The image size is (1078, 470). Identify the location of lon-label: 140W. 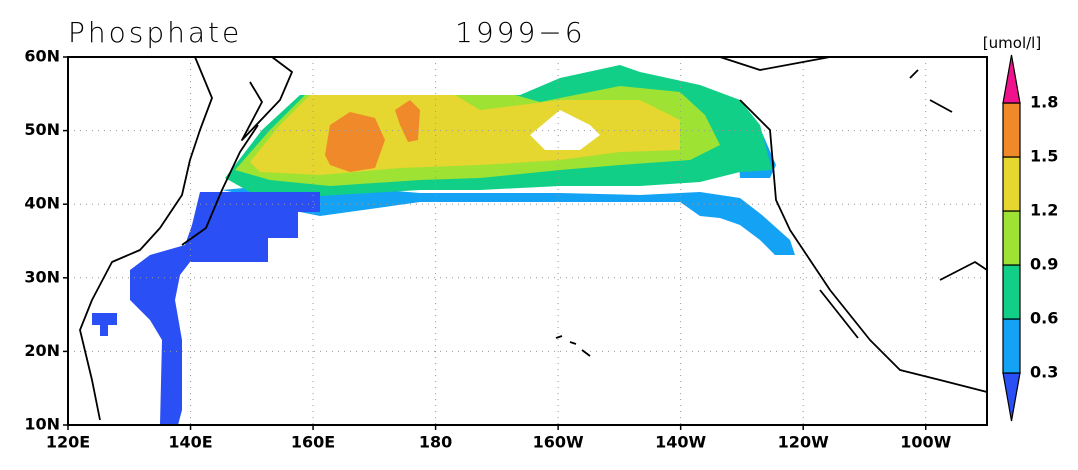
(680, 442).